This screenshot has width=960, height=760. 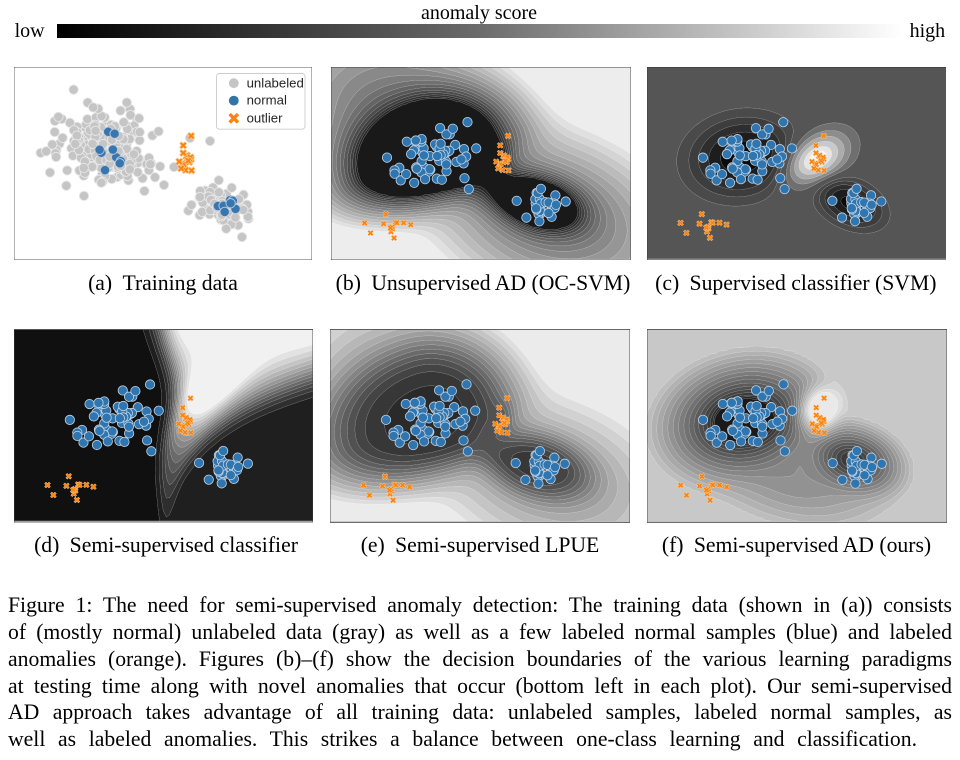 What do you see at coordinates (267, 100) in the screenshot?
I see `svg-text: normal` at bounding box center [267, 100].